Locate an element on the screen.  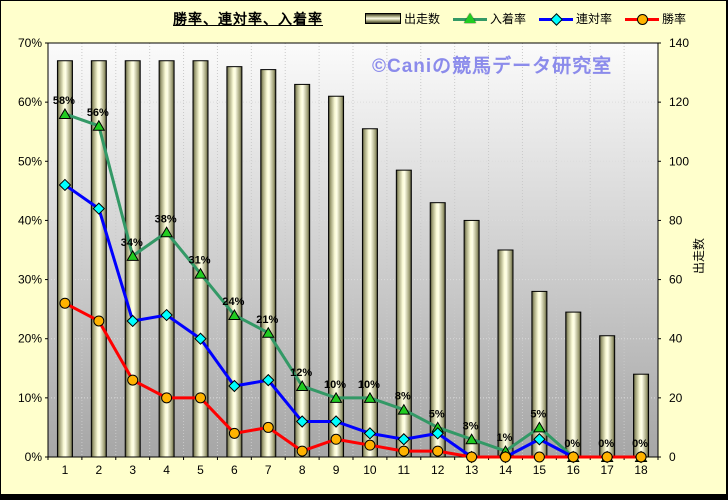
y-axis-left-label: 70% is located at coordinates (30, 43).